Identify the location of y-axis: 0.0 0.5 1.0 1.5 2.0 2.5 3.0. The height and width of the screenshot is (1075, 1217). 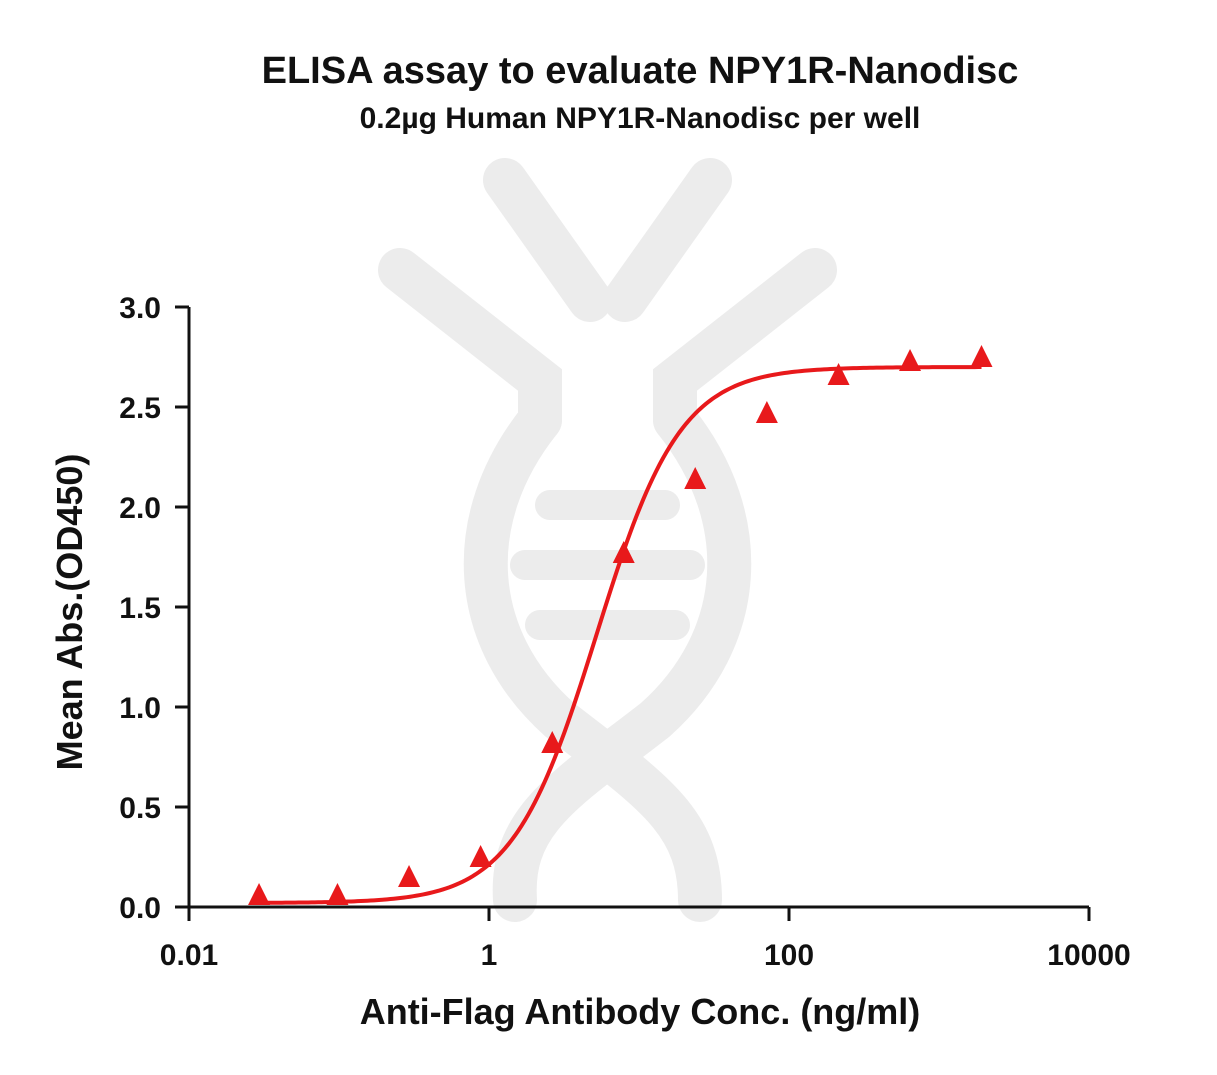
(155, 608).